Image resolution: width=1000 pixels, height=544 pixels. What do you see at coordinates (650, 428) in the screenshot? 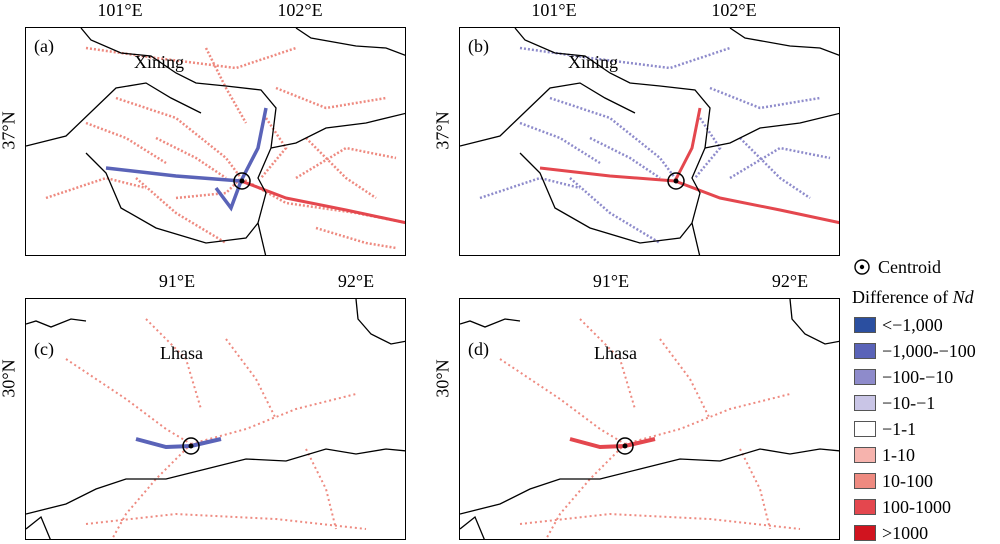
I see `river-network-d` at bounding box center [650, 428].